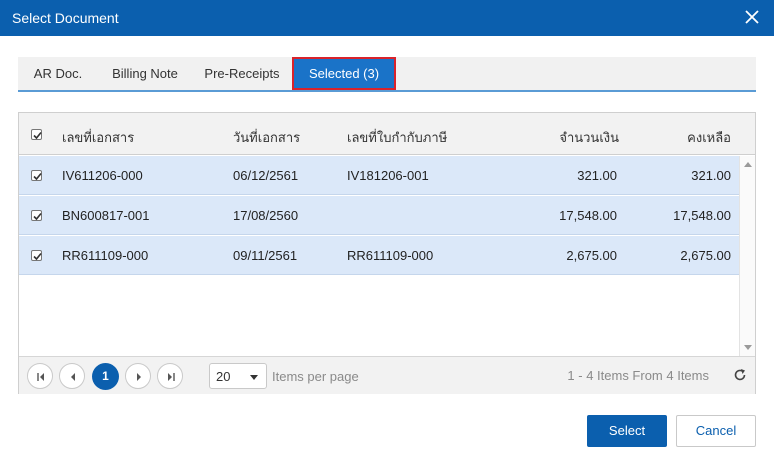  Describe the element at coordinates (588, 215) in the screenshot. I see `cell-amount: 17,548.00` at that location.